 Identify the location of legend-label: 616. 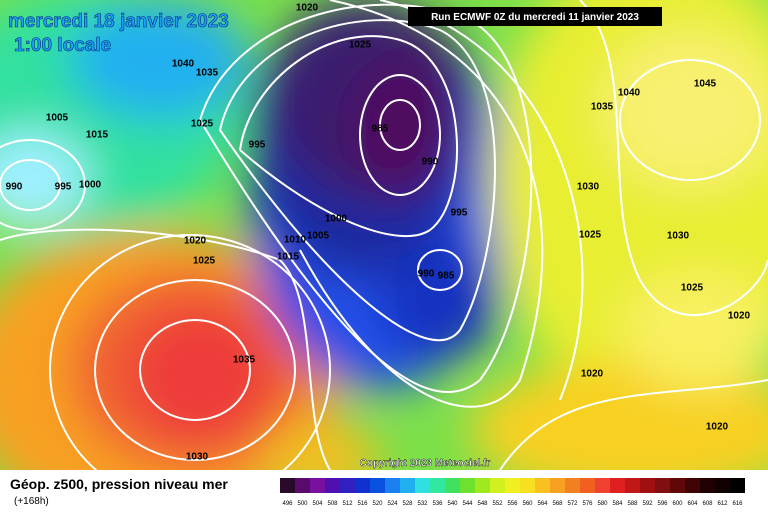
(737, 504).